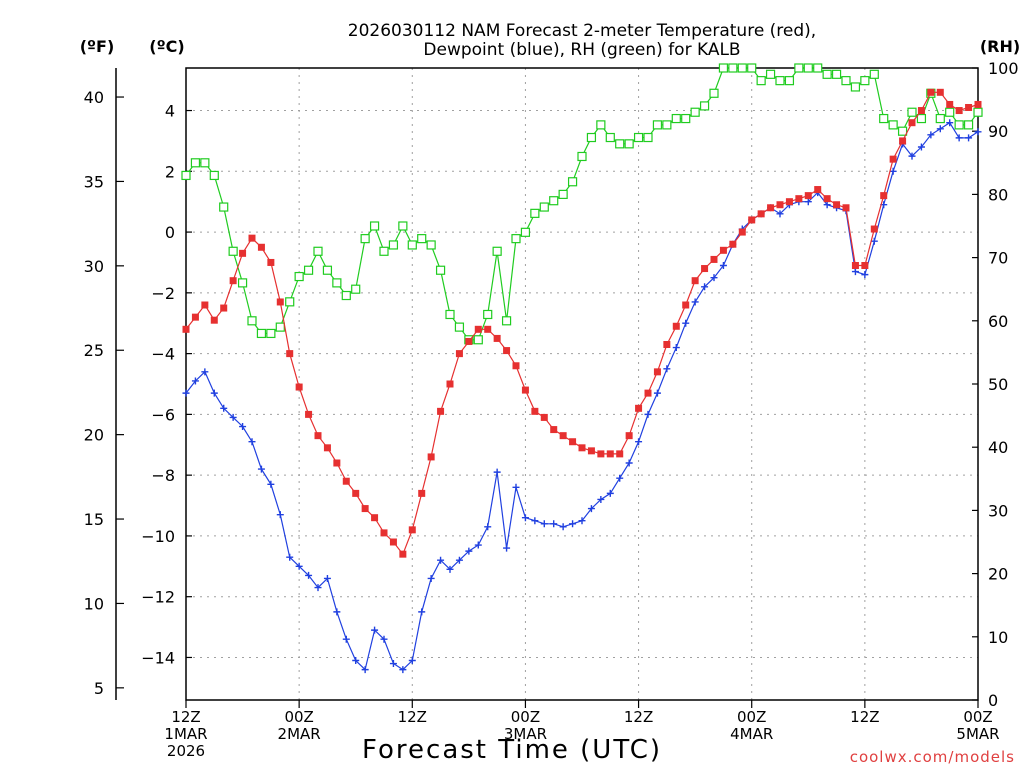 The height and width of the screenshot is (768, 1024). What do you see at coordinates (932, 757) in the screenshot?
I see `credit-label: coolwx.com/models` at bounding box center [932, 757].